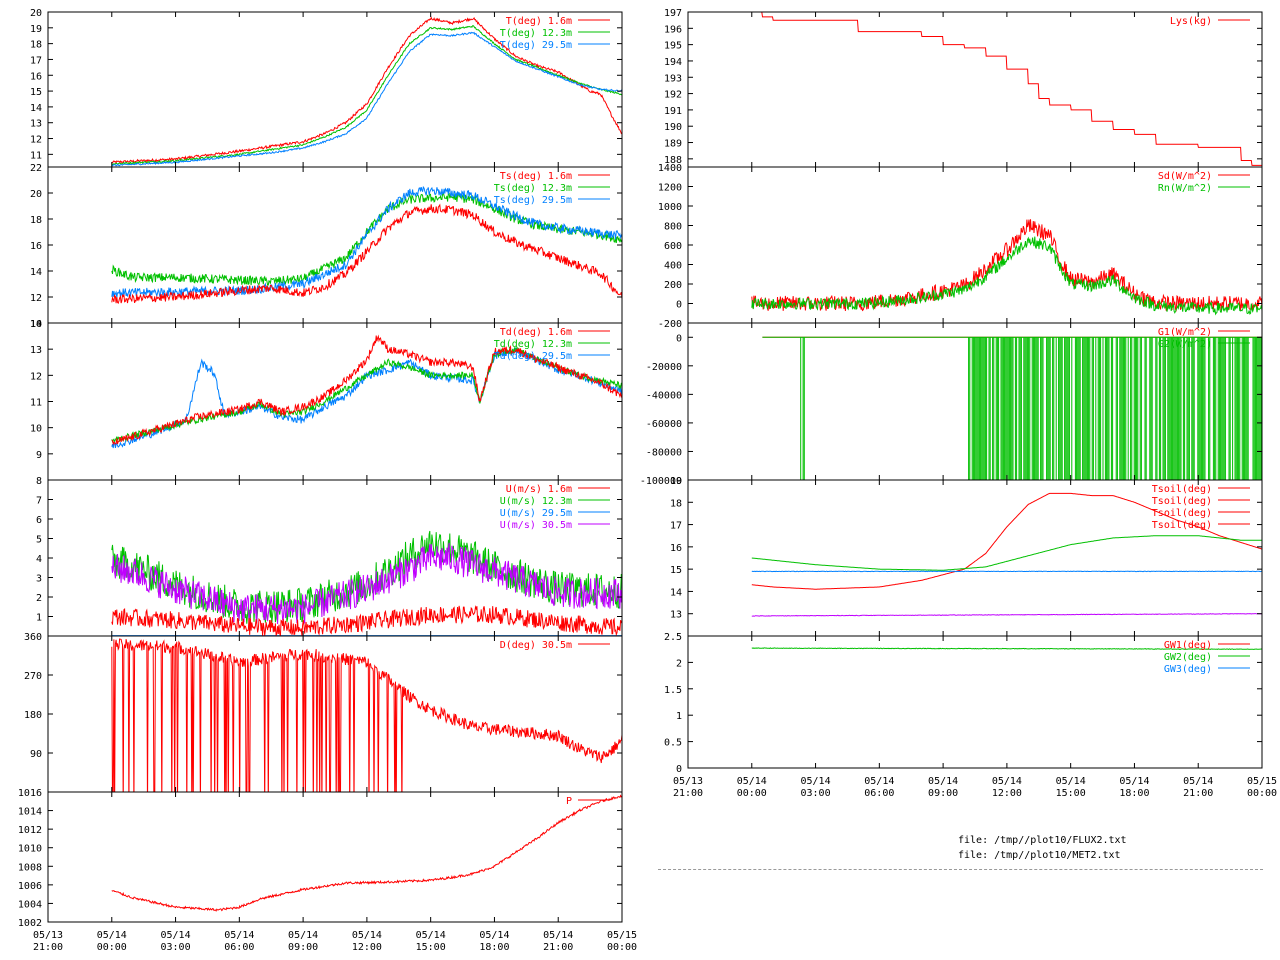  Describe the element at coordinates (664, 452) in the screenshot. I see `y-tick-label: -80000` at that location.